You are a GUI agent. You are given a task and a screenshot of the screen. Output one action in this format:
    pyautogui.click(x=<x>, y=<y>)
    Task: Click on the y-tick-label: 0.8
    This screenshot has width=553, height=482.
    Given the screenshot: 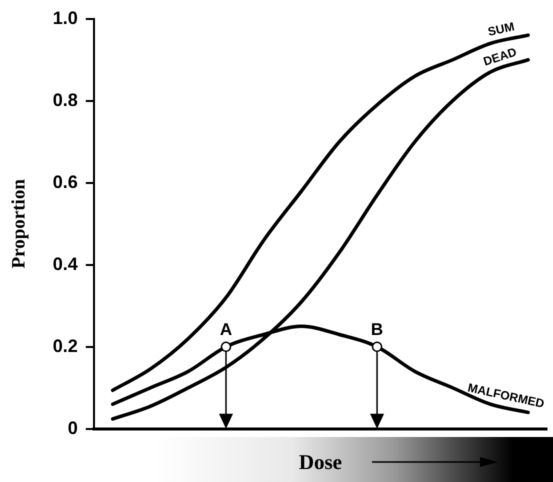 What is the action you would take?
    pyautogui.click(x=65, y=100)
    